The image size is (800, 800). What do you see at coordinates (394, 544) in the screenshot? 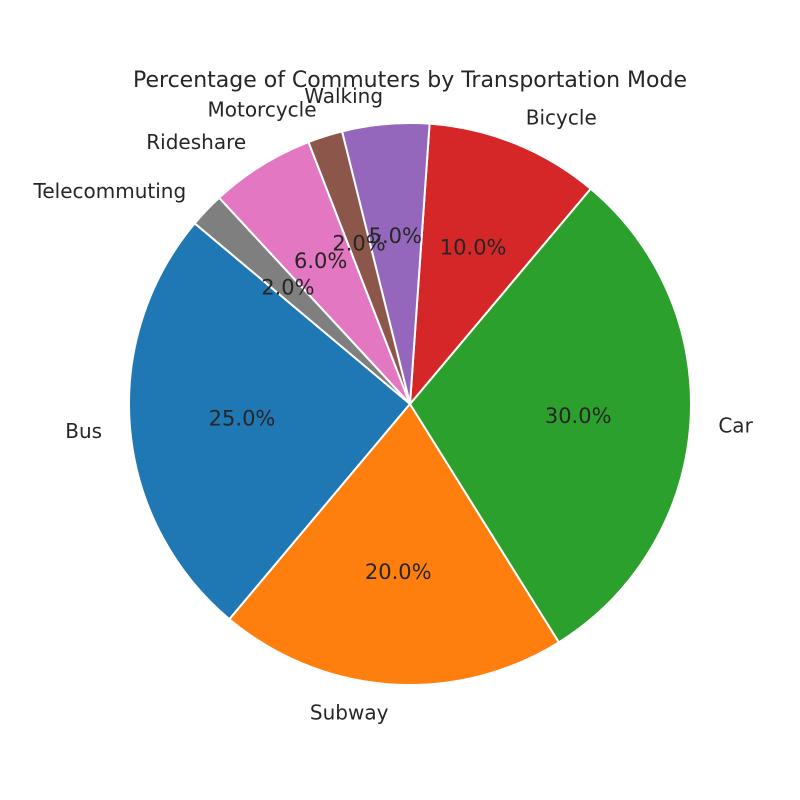
I see `pie-slice-subway` at bounding box center [394, 544].